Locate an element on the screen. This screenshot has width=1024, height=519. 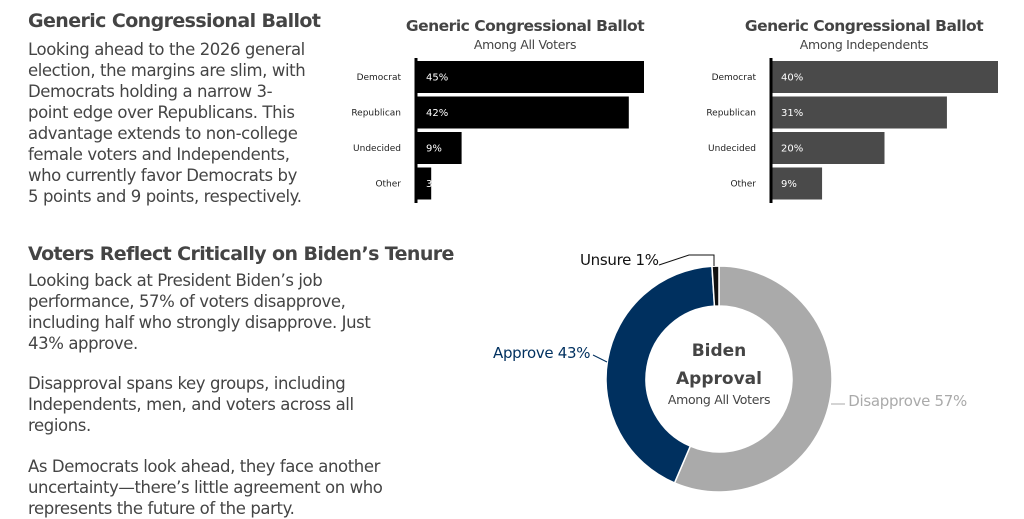
approve-slice-label: Approve 43% is located at coordinates (541, 353).